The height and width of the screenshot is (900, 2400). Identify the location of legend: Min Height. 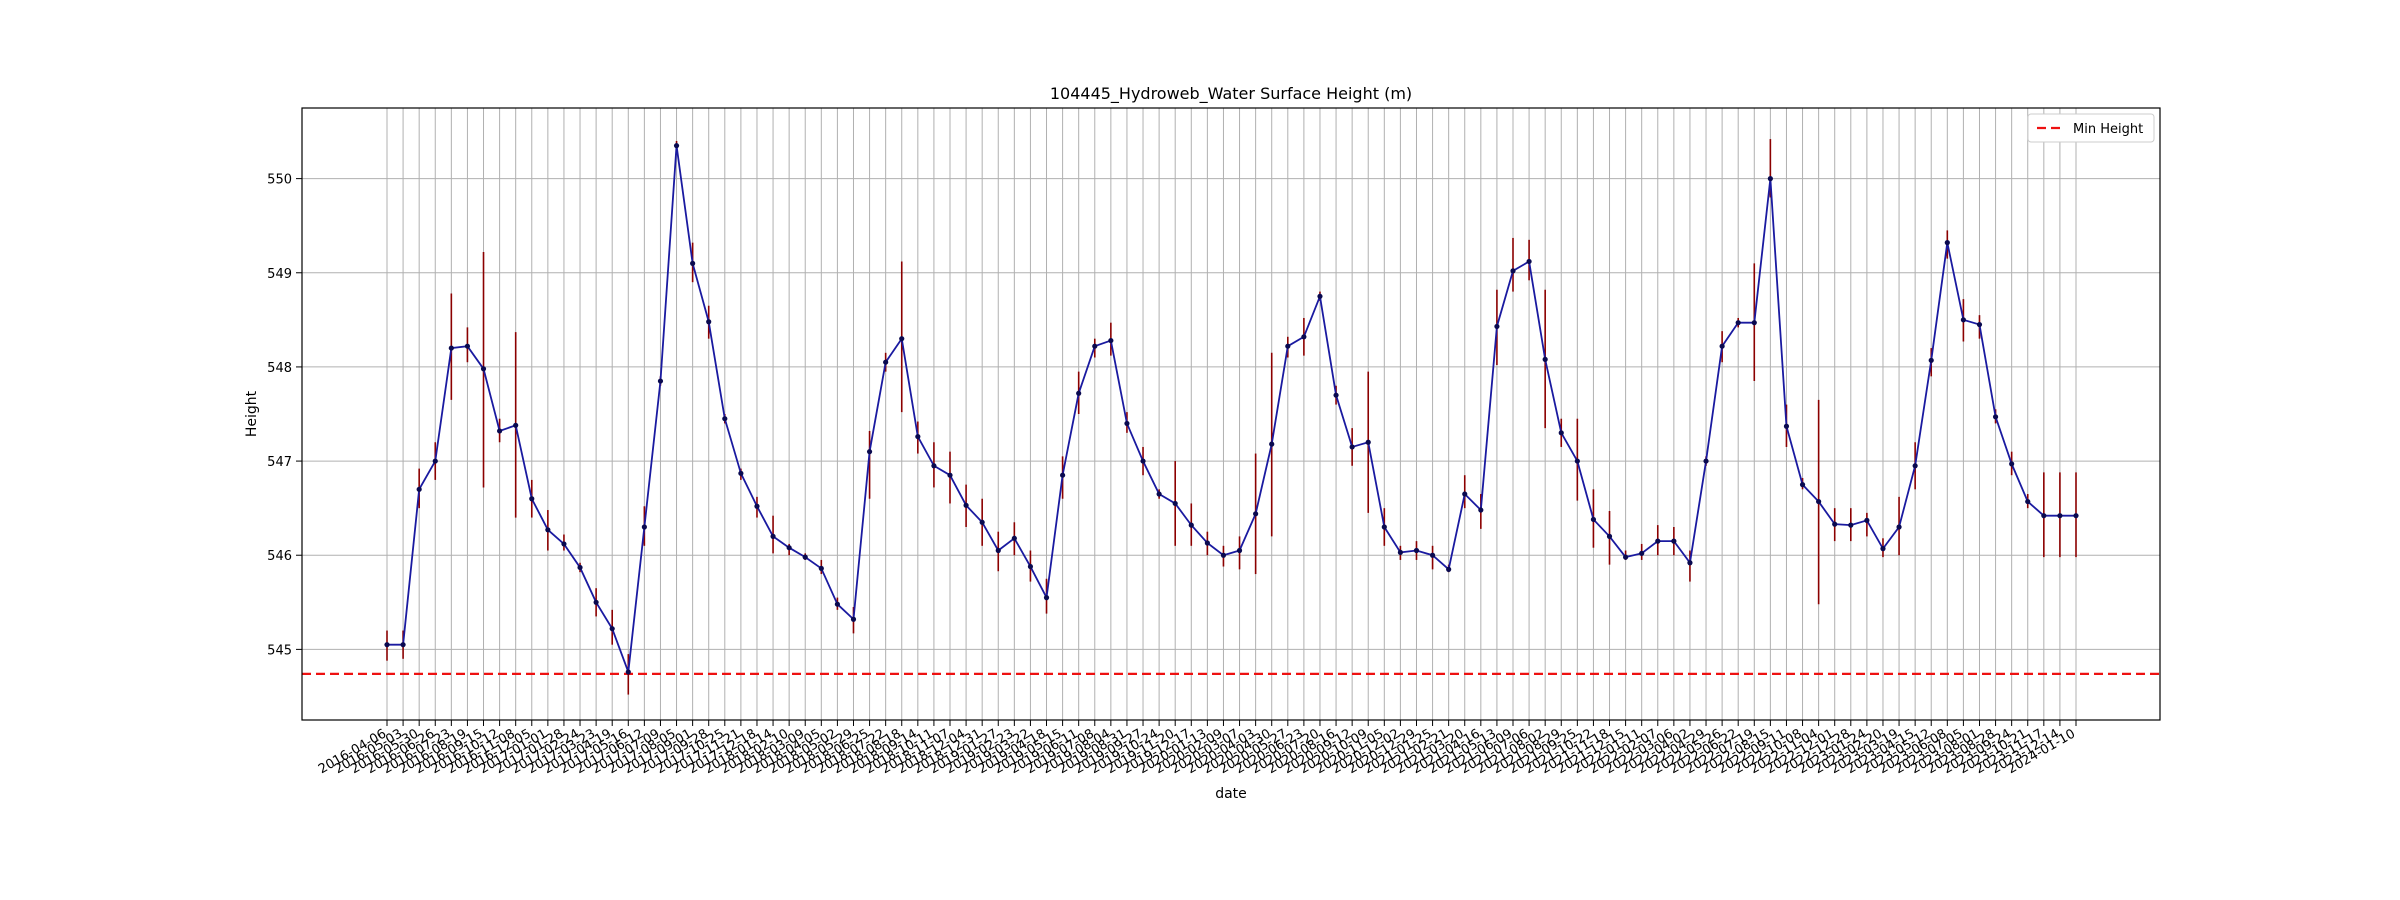
(2091, 128).